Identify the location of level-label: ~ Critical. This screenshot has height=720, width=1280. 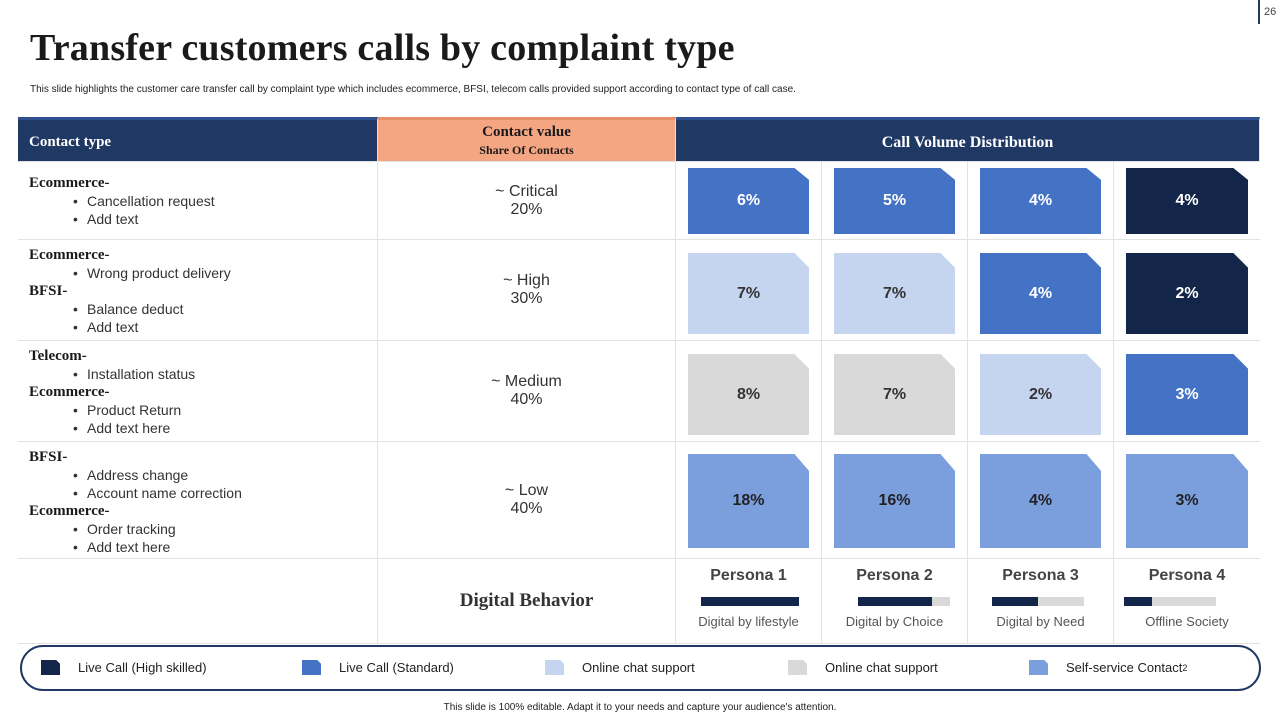
(526, 191).